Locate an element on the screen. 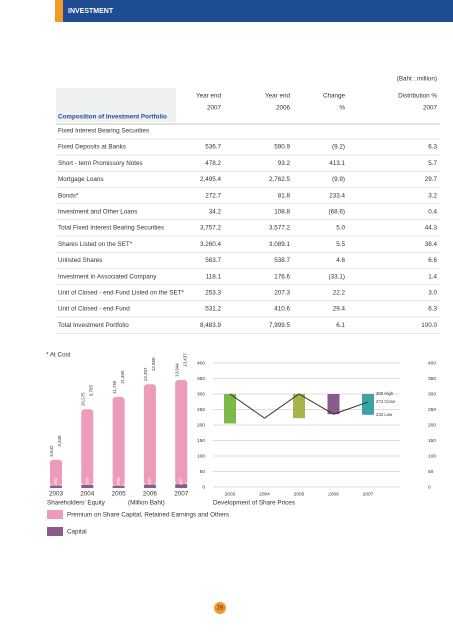 The width and height of the screenshot is (453, 640). row-label: Total Fixed Interest Bearing Securities is located at coordinates (111, 228).